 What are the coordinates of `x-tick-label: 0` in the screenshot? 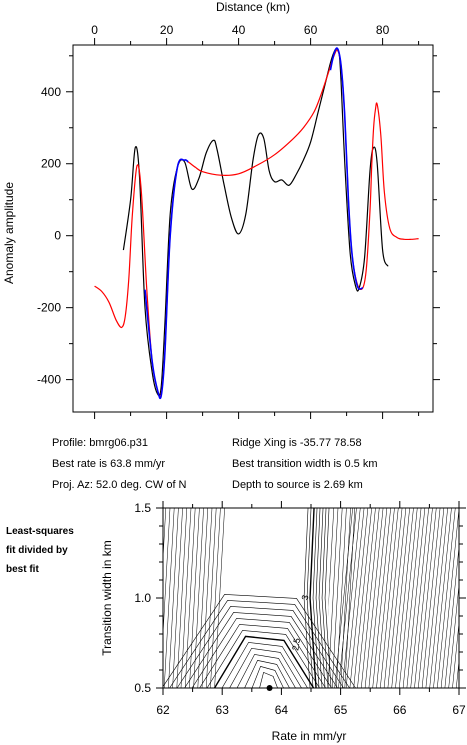 It's located at (94, 30).